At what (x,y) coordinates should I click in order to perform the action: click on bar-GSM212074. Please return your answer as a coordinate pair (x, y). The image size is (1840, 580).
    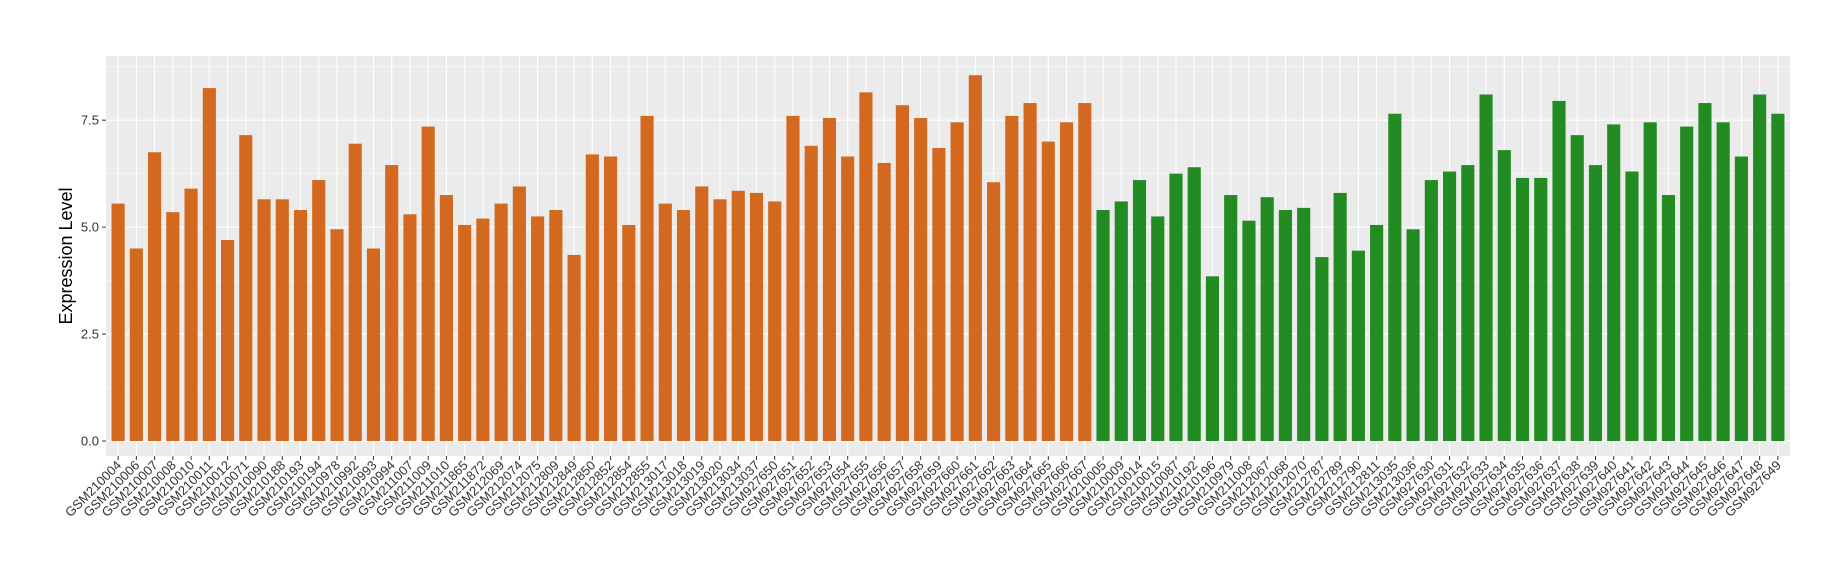
    Looking at the image, I should click on (519, 314).